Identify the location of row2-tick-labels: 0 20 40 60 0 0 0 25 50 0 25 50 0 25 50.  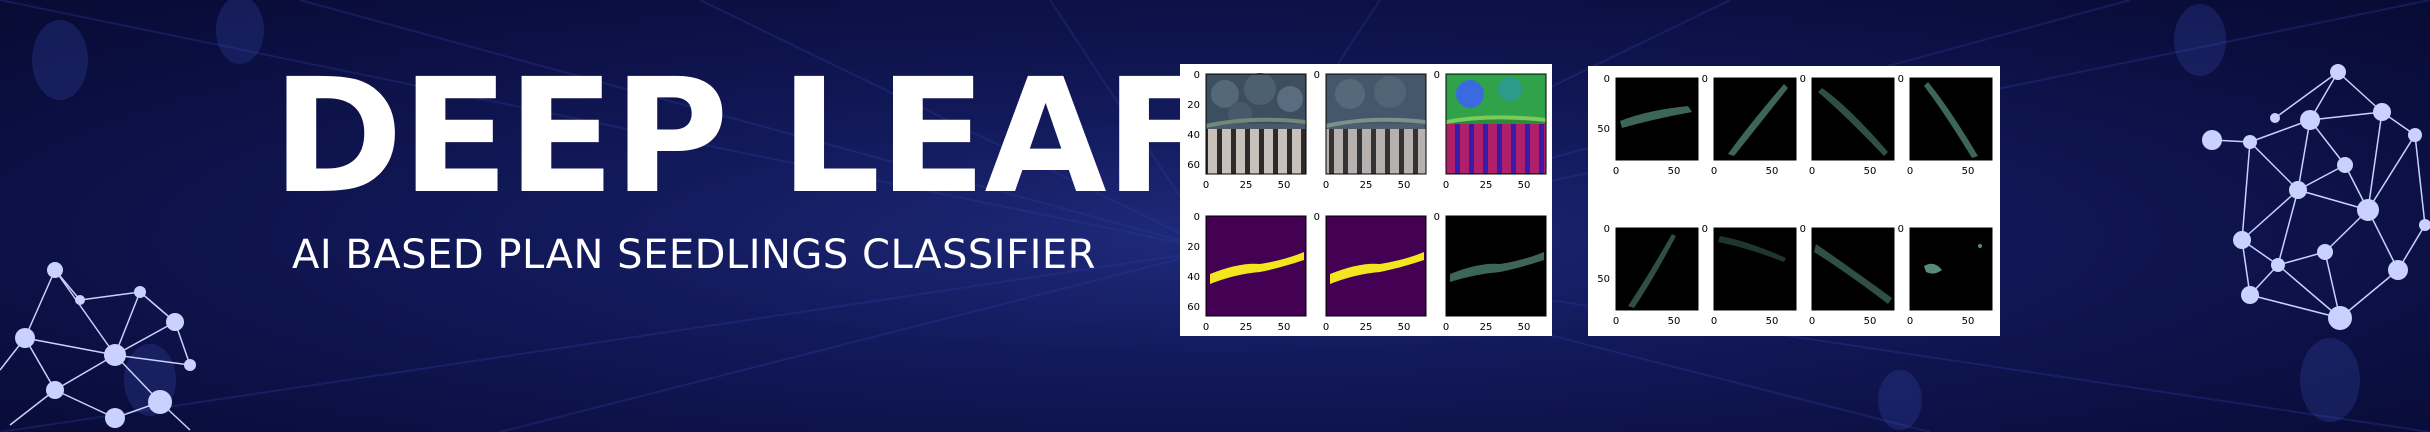
(1358, 272).